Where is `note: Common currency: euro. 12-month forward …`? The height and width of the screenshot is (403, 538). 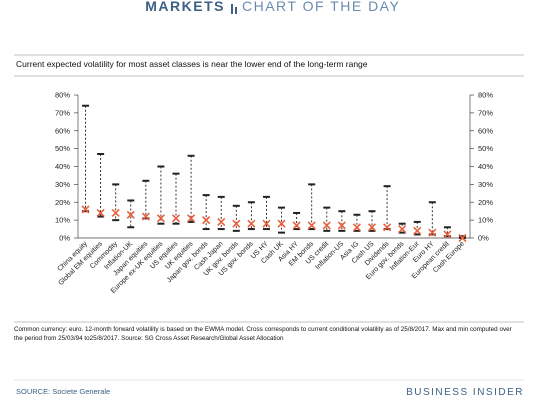
note: Common currency: euro. 12-month forward … is located at coordinates (263, 334).